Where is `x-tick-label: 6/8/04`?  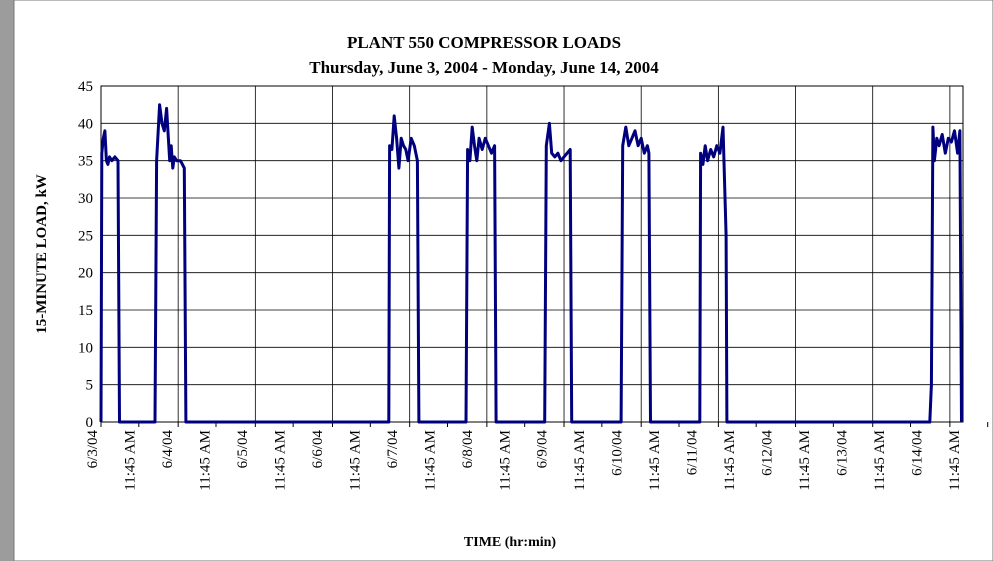 x-tick-label: 6/8/04 is located at coordinates (468, 449).